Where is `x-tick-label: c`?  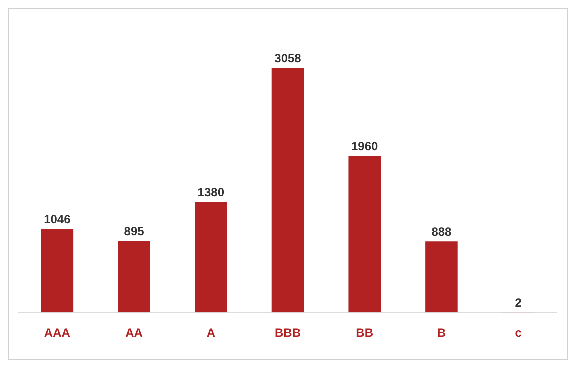 x-tick-label: c is located at coordinates (518, 333).